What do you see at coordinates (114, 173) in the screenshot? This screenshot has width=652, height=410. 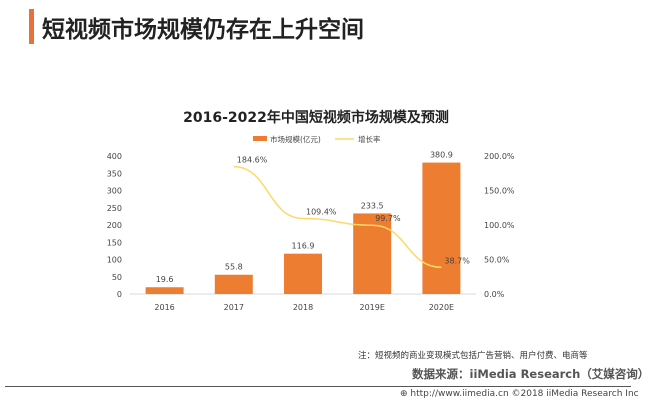 I see `y-left-tick-label: 350` at bounding box center [114, 173].